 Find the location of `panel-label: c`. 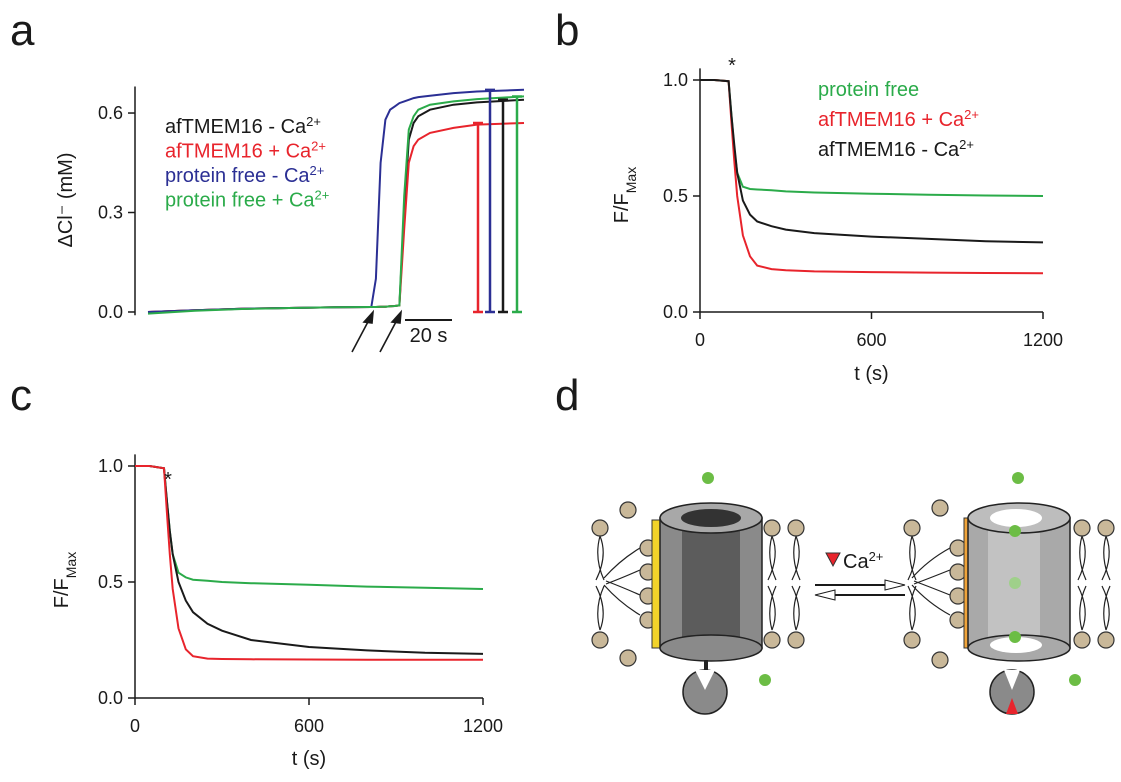

panel-label: c is located at coordinates (21, 395).